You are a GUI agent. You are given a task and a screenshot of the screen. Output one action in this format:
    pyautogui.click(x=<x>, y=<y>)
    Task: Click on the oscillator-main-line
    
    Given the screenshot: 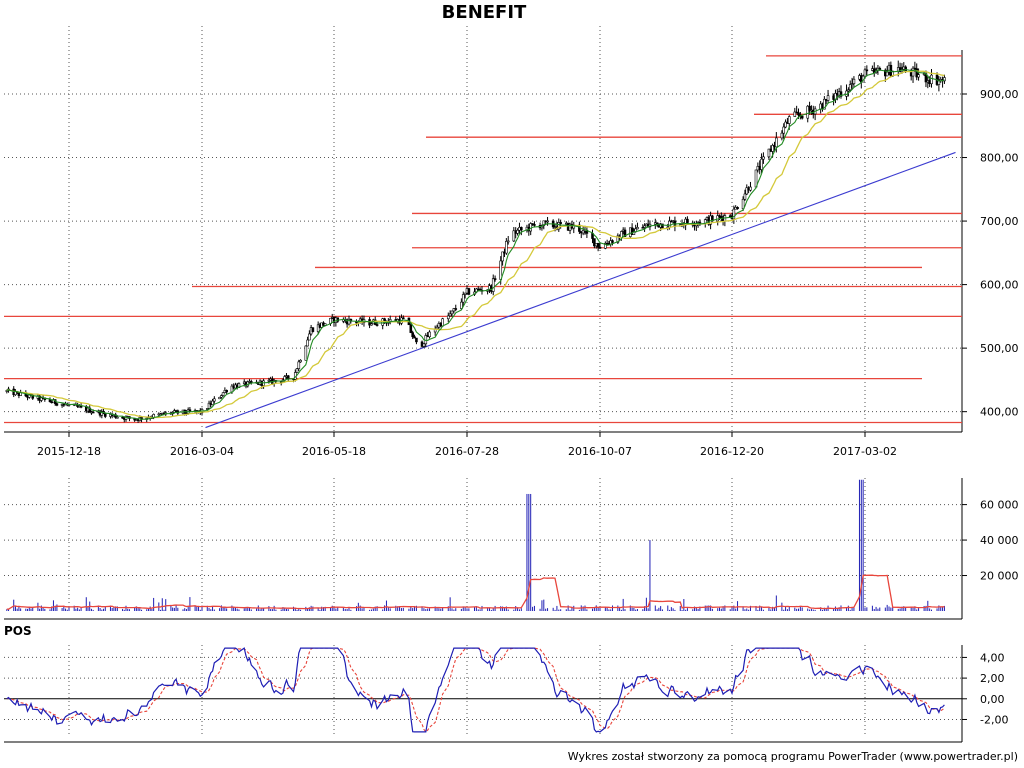 What is the action you would take?
    pyautogui.click(x=475, y=690)
    